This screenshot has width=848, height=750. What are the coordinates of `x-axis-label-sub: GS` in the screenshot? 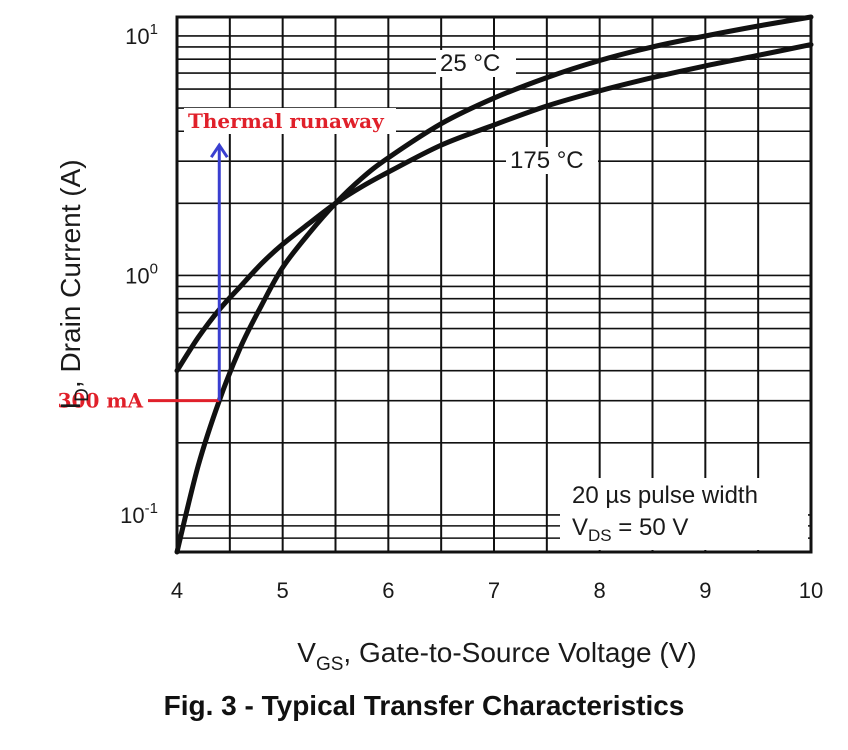 It's located at (329, 664).